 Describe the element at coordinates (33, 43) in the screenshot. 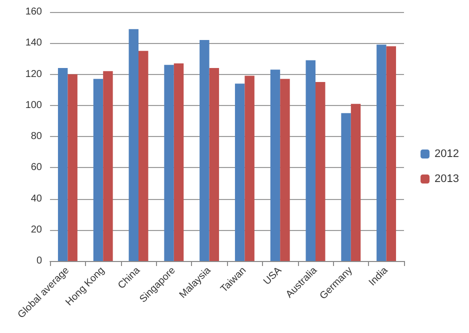

I see `y-tick-label: 140` at that location.